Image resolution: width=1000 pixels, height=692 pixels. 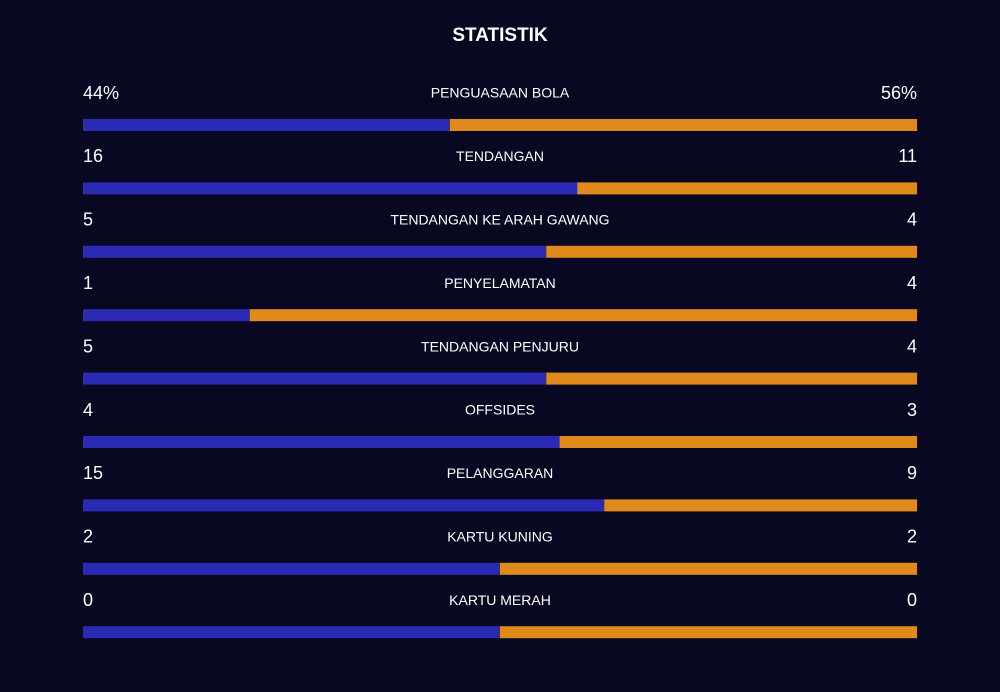 What do you see at coordinates (93, 156) in the screenshot?
I see `home-value: 16` at bounding box center [93, 156].